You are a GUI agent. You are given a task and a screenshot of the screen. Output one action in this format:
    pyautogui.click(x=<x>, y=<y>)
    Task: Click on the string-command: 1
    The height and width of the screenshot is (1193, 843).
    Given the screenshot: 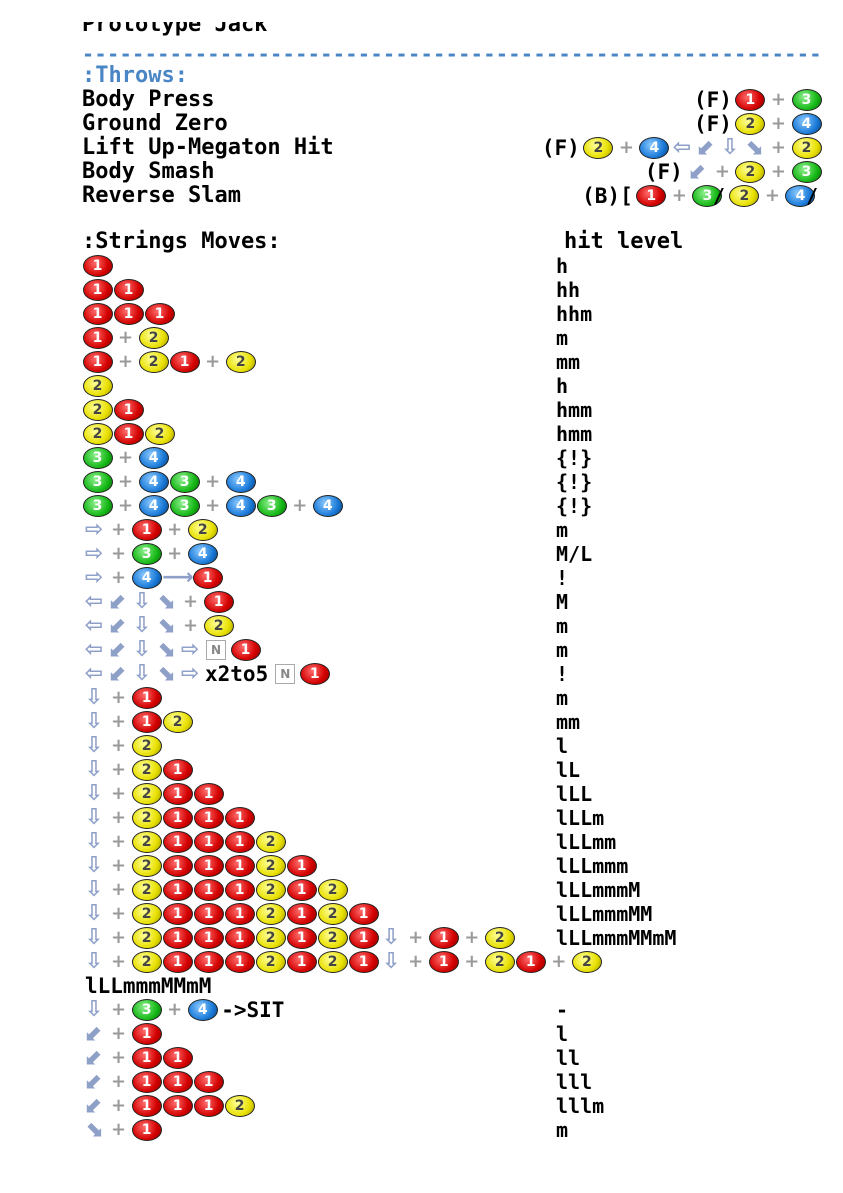 What is the action you would take?
    pyautogui.click(x=97, y=266)
    